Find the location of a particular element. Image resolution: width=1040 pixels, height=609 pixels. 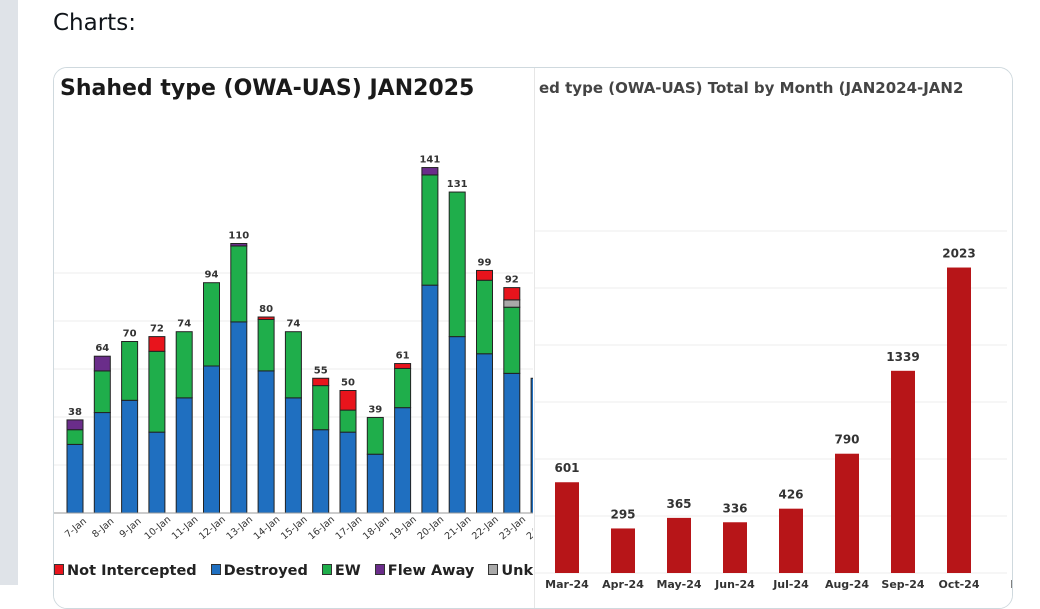

thread-line is located at coordinates (9, 292).